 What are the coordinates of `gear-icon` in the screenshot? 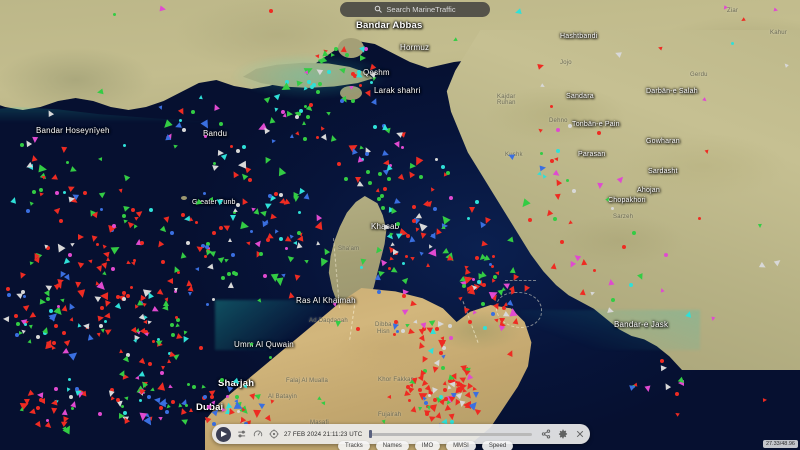 It's located at (563, 434).